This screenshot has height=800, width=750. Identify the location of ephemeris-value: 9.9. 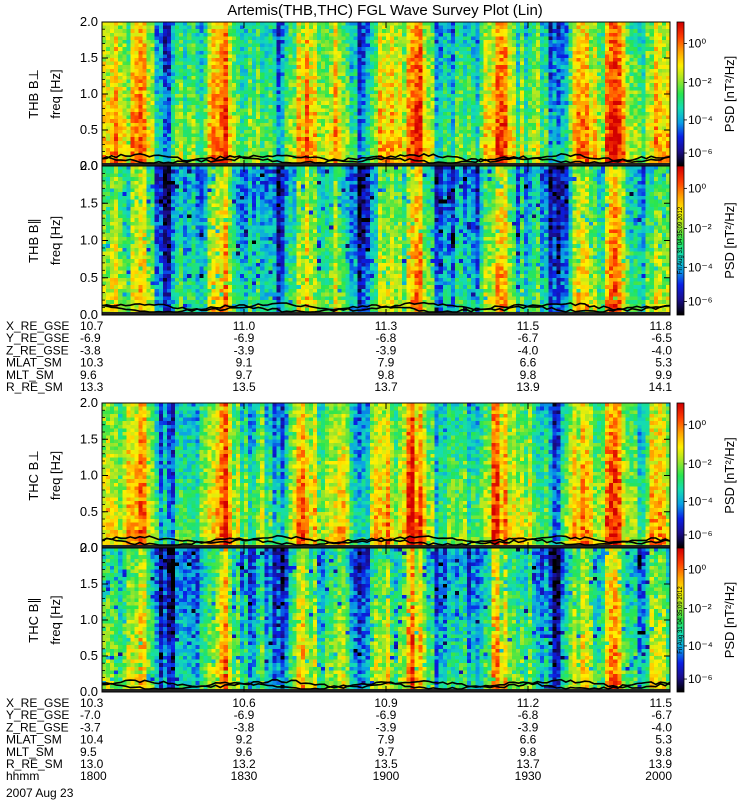
(663, 375).